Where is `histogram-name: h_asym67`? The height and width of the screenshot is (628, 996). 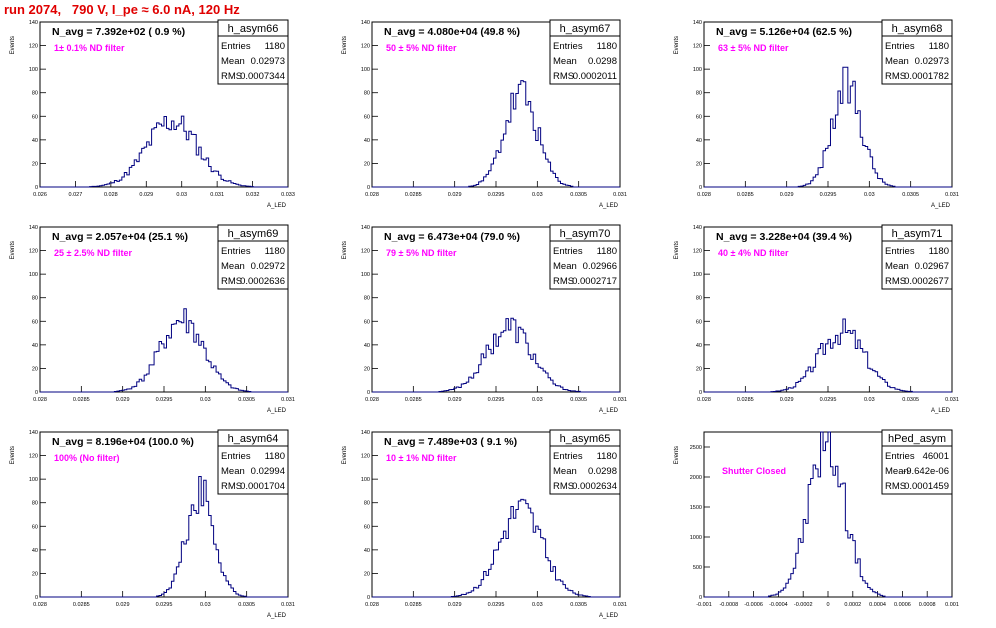 histogram-name: h_asym67 is located at coordinates (585, 29).